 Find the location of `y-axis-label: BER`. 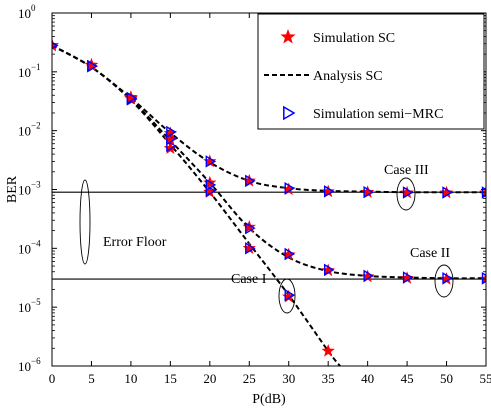

y-axis-label: BER is located at coordinates (12, 189).